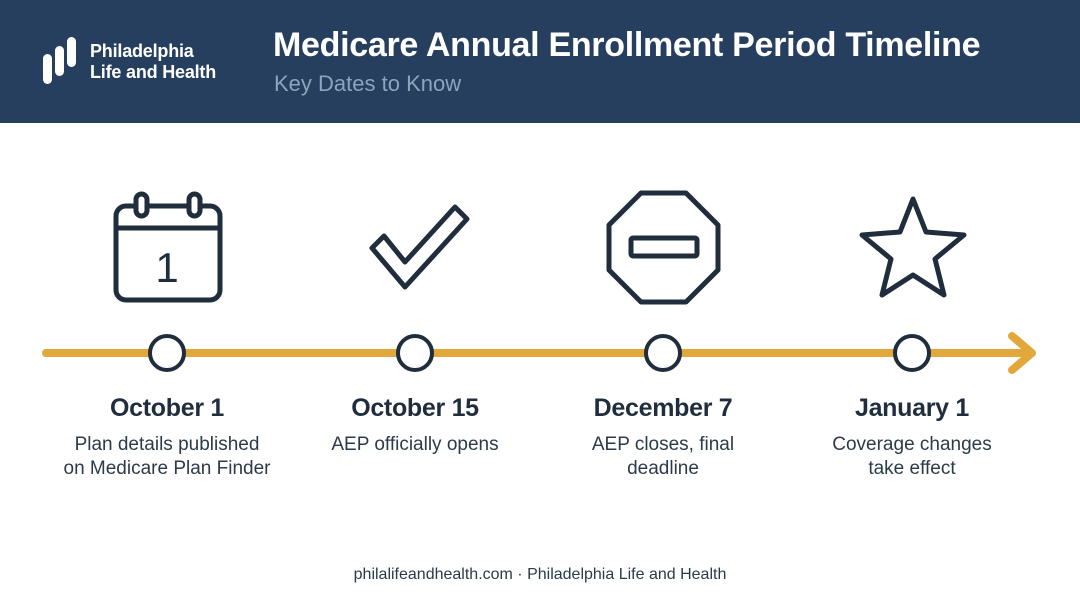 The height and width of the screenshot is (603, 1080). Describe the element at coordinates (913, 247) in the screenshot. I see `star-icon` at that location.